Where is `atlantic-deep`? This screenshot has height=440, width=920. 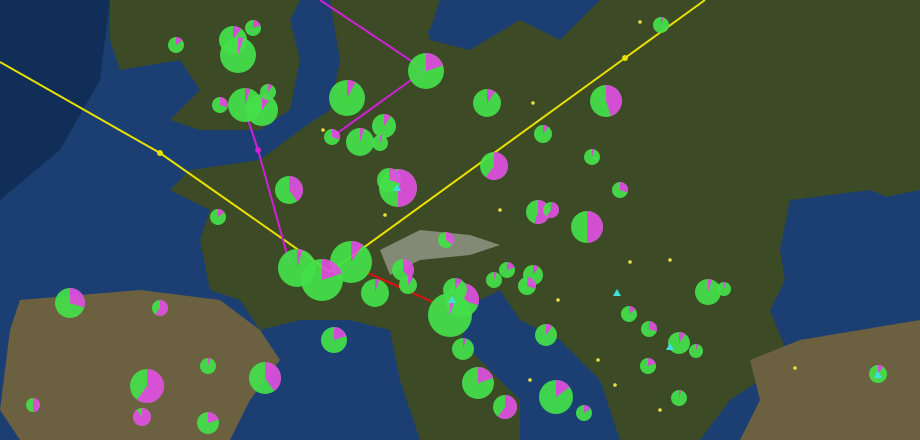 atlantic-deep is located at coordinates (55, 100).